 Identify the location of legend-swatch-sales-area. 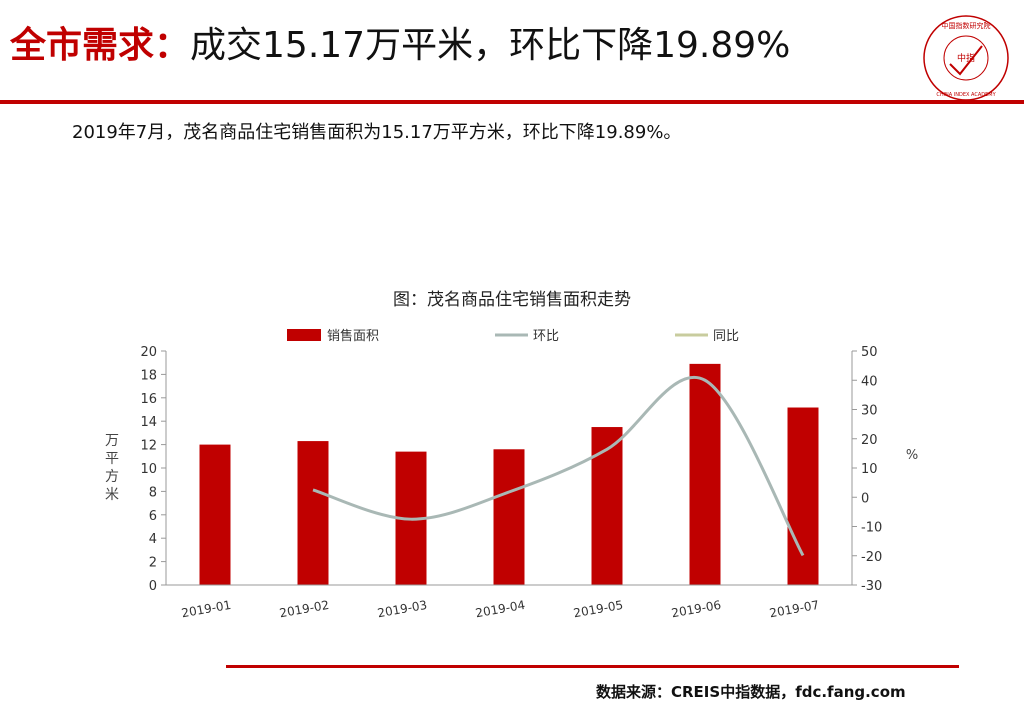
(304, 335).